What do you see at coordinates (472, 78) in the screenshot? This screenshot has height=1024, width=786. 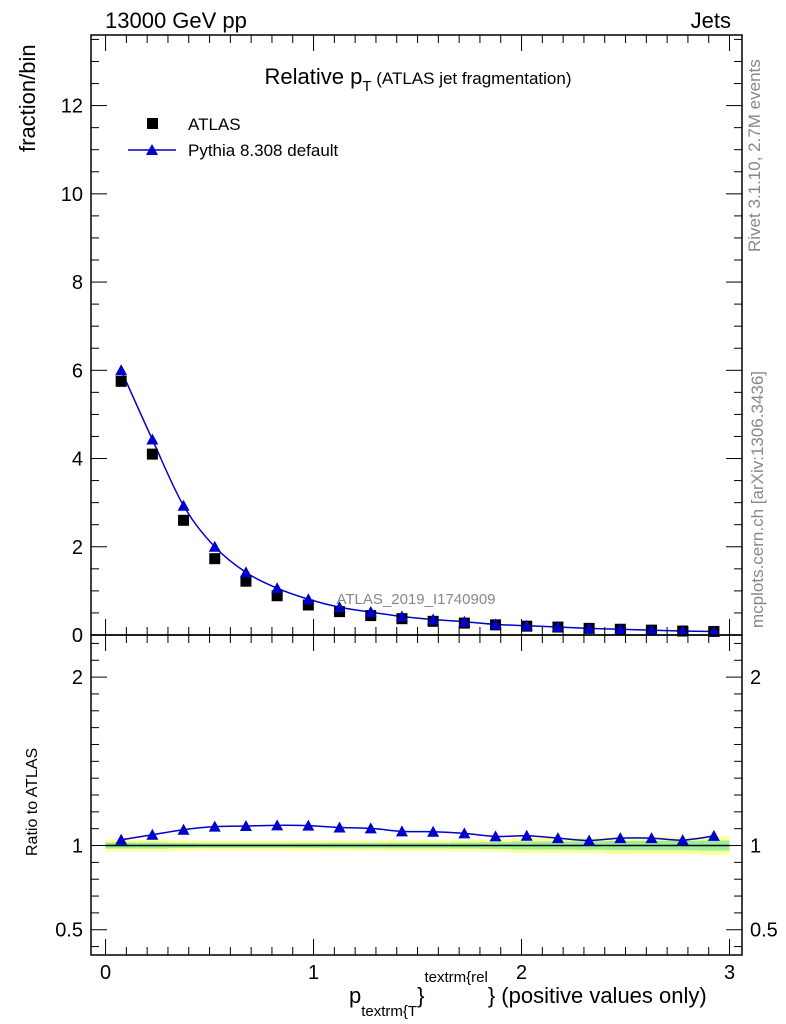 I see `plot-title-extra: (ATLAS jet fragmentation)` at bounding box center [472, 78].